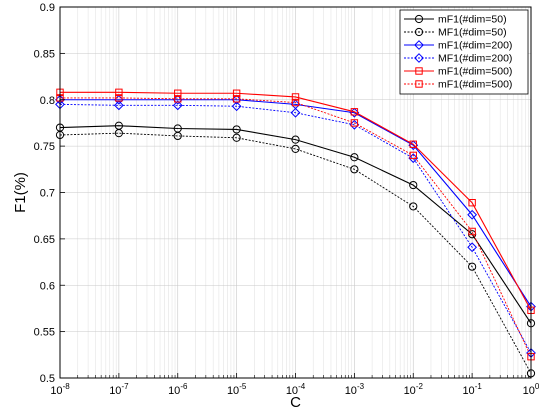  What do you see at coordinates (296, 389) in the screenshot?
I see `x-tick-label: 10⁻⁴` at bounding box center [296, 389].